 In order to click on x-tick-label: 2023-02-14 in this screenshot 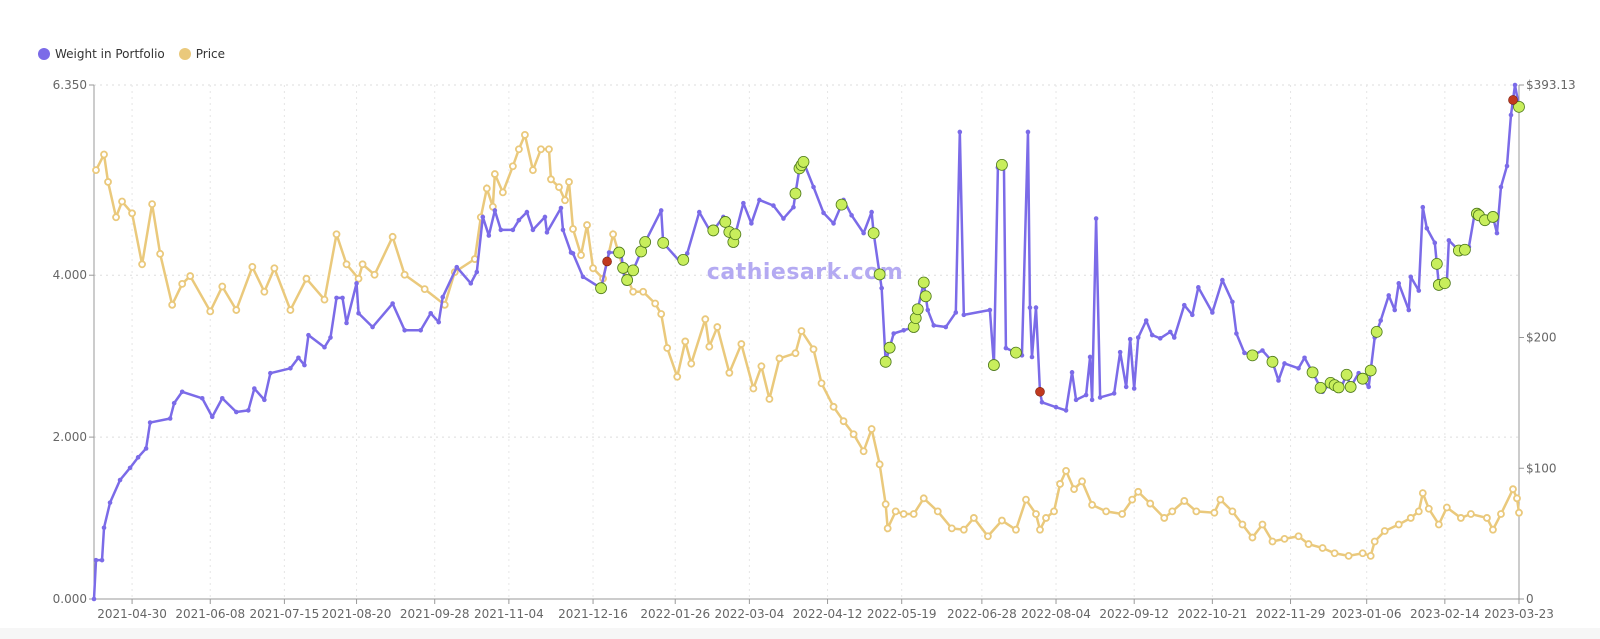, I will do `click(1445, 614)`.